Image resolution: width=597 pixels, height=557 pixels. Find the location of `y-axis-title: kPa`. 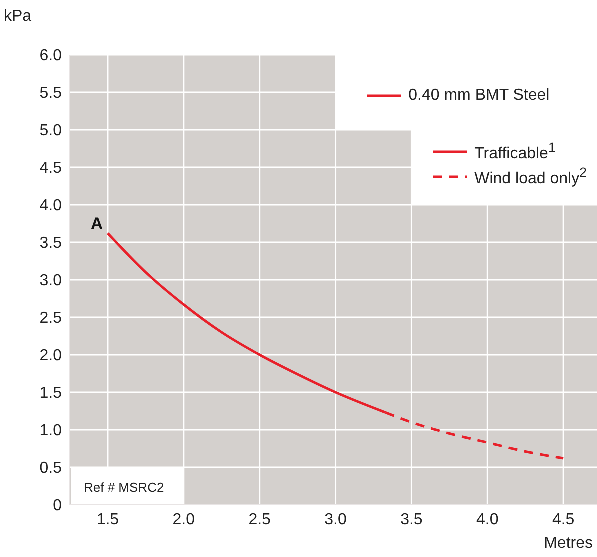

y-axis-title: kPa is located at coordinates (18, 17).